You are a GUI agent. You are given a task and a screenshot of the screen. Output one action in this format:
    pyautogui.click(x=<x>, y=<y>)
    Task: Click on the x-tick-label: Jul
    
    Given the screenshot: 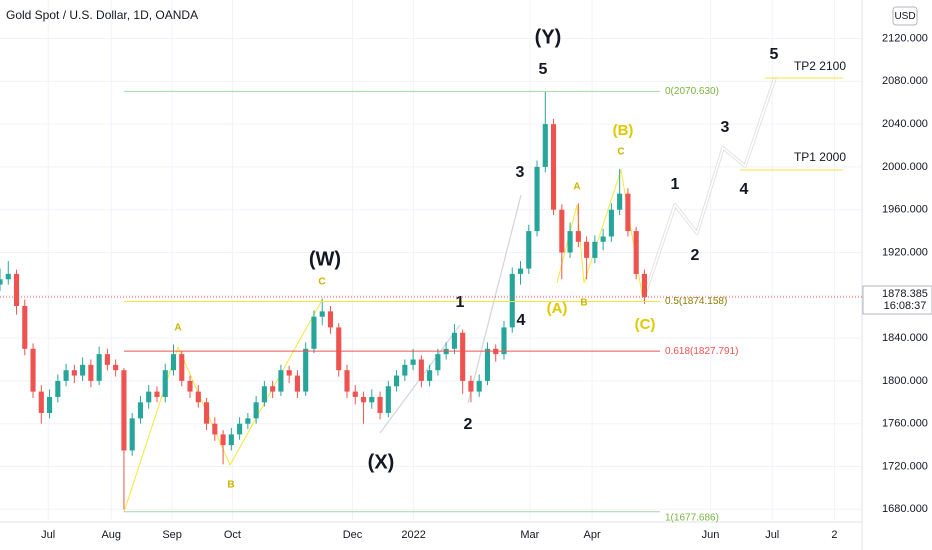 What is the action you would take?
    pyautogui.click(x=48, y=535)
    